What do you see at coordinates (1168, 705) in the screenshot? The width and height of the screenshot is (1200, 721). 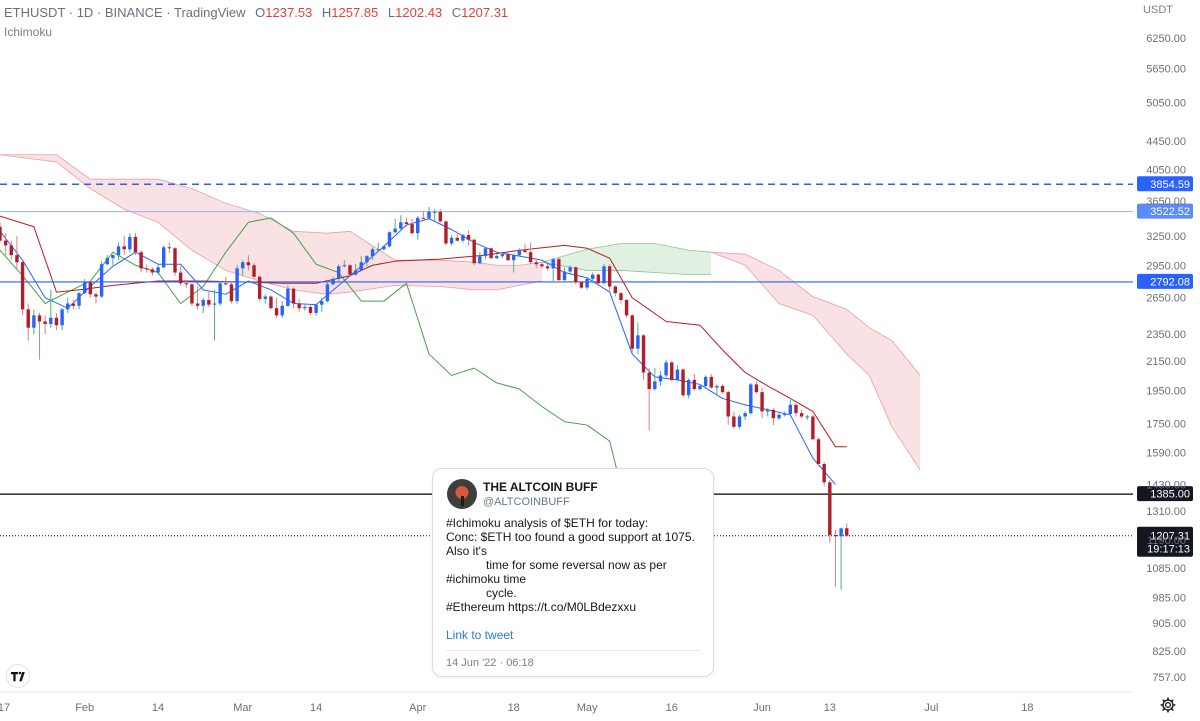 I see `settings-gear-icon` at bounding box center [1168, 705].